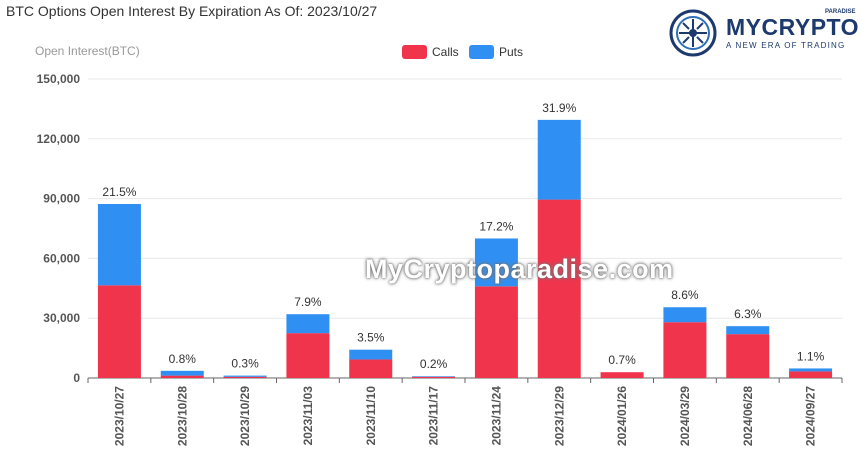 The height and width of the screenshot is (461, 861). I want to click on logo-sub: PARADISE, so click(840, 12).